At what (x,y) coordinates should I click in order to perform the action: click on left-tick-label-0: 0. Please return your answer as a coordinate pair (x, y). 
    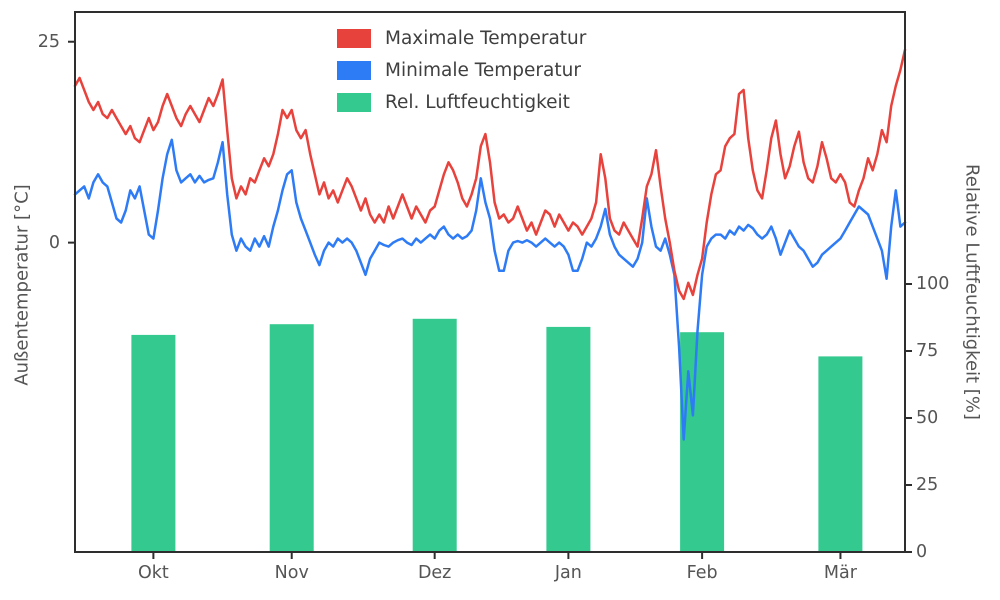
    Looking at the image, I should click on (54, 242).